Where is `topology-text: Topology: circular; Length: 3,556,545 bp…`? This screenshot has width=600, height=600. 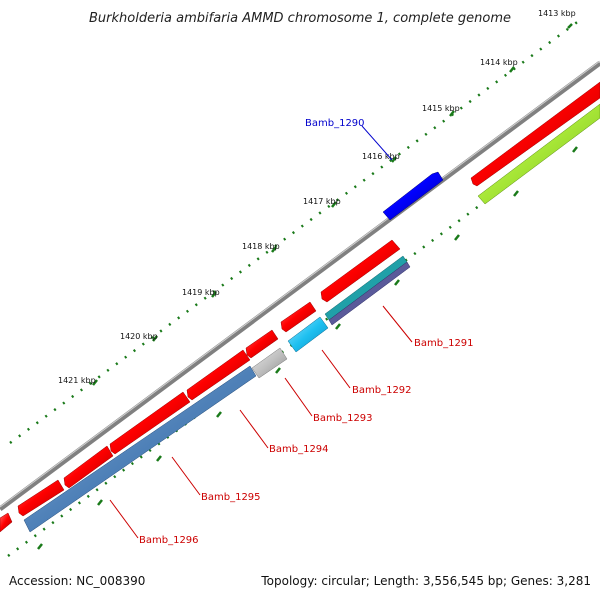 topology-text: Topology: circular; Length: 3,556,545 bp… is located at coordinates (426, 581).